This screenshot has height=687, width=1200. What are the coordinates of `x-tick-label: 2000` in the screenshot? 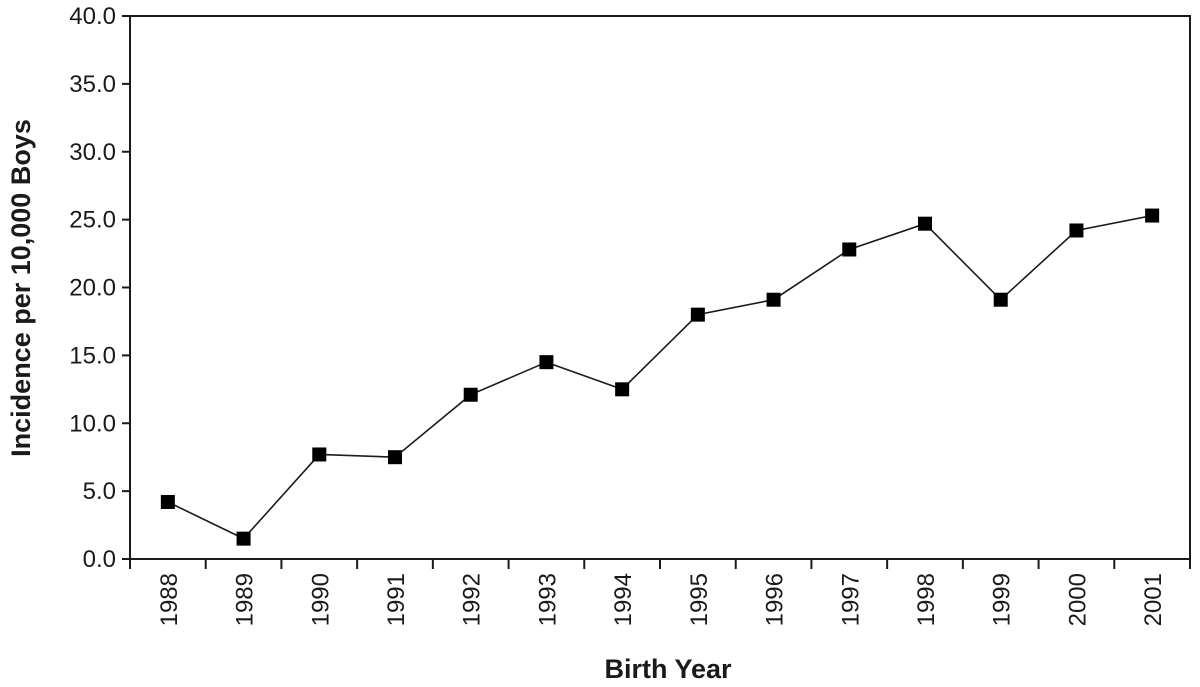 It's located at (1077, 599).